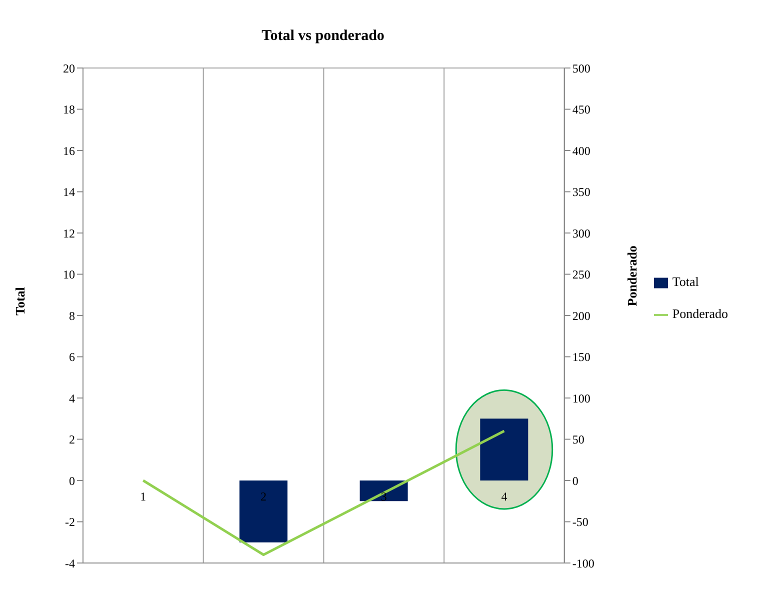 The image size is (764, 597). I want to click on y2-tick-label: 100, so click(581, 398).